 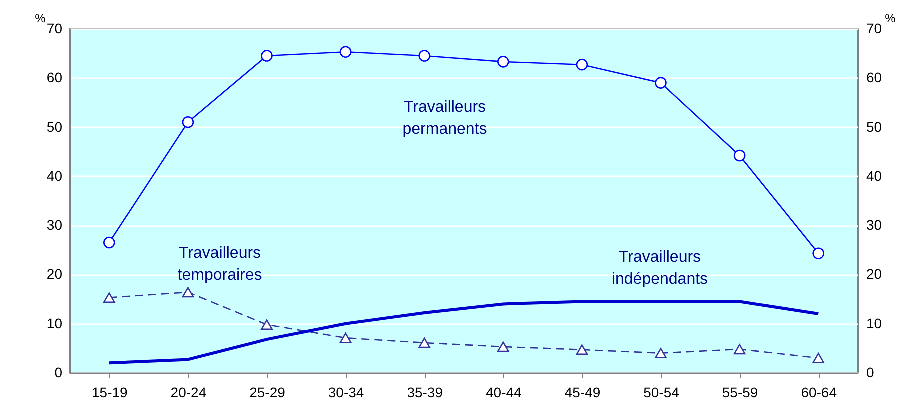 What do you see at coordinates (54, 274) in the screenshot?
I see `y-tick-label: 20` at bounding box center [54, 274].